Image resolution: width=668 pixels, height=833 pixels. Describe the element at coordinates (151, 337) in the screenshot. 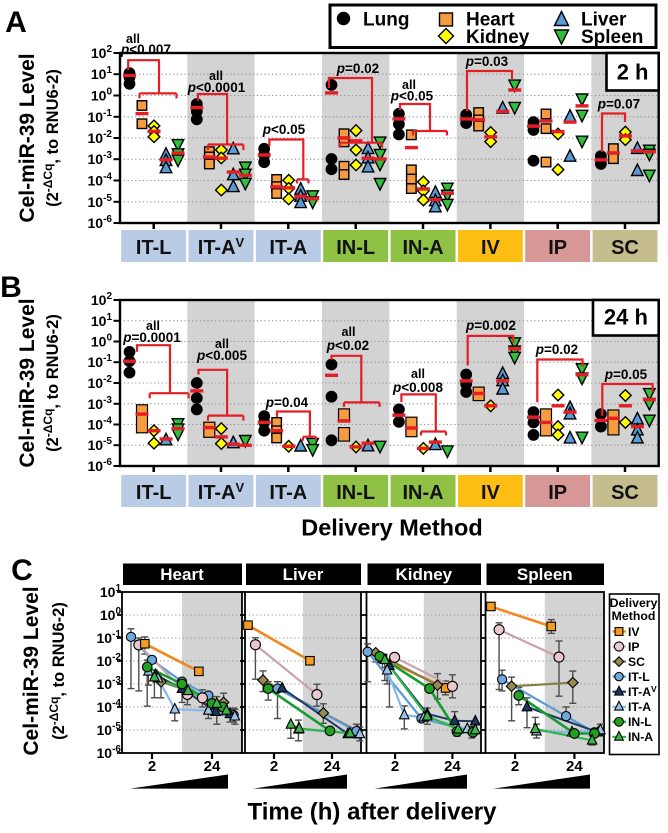

I see `svg-text: p=0.0001` at that location.